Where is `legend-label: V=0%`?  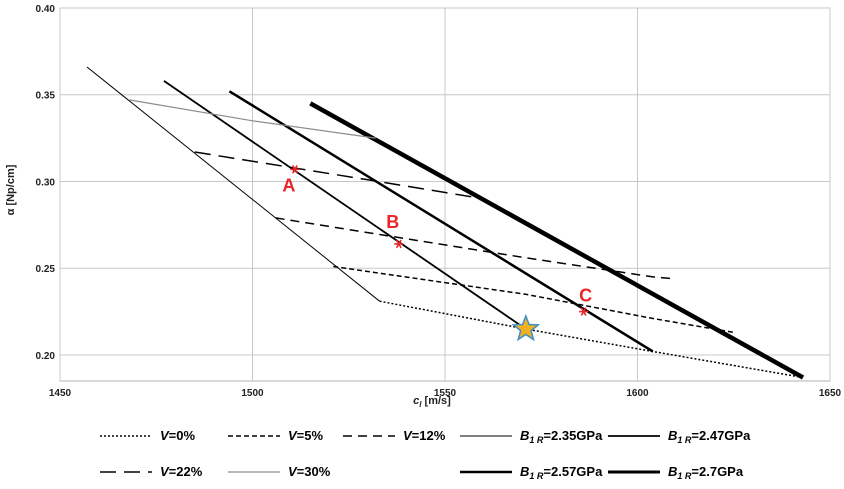
legend-label: V=0% is located at coordinates (177, 435).